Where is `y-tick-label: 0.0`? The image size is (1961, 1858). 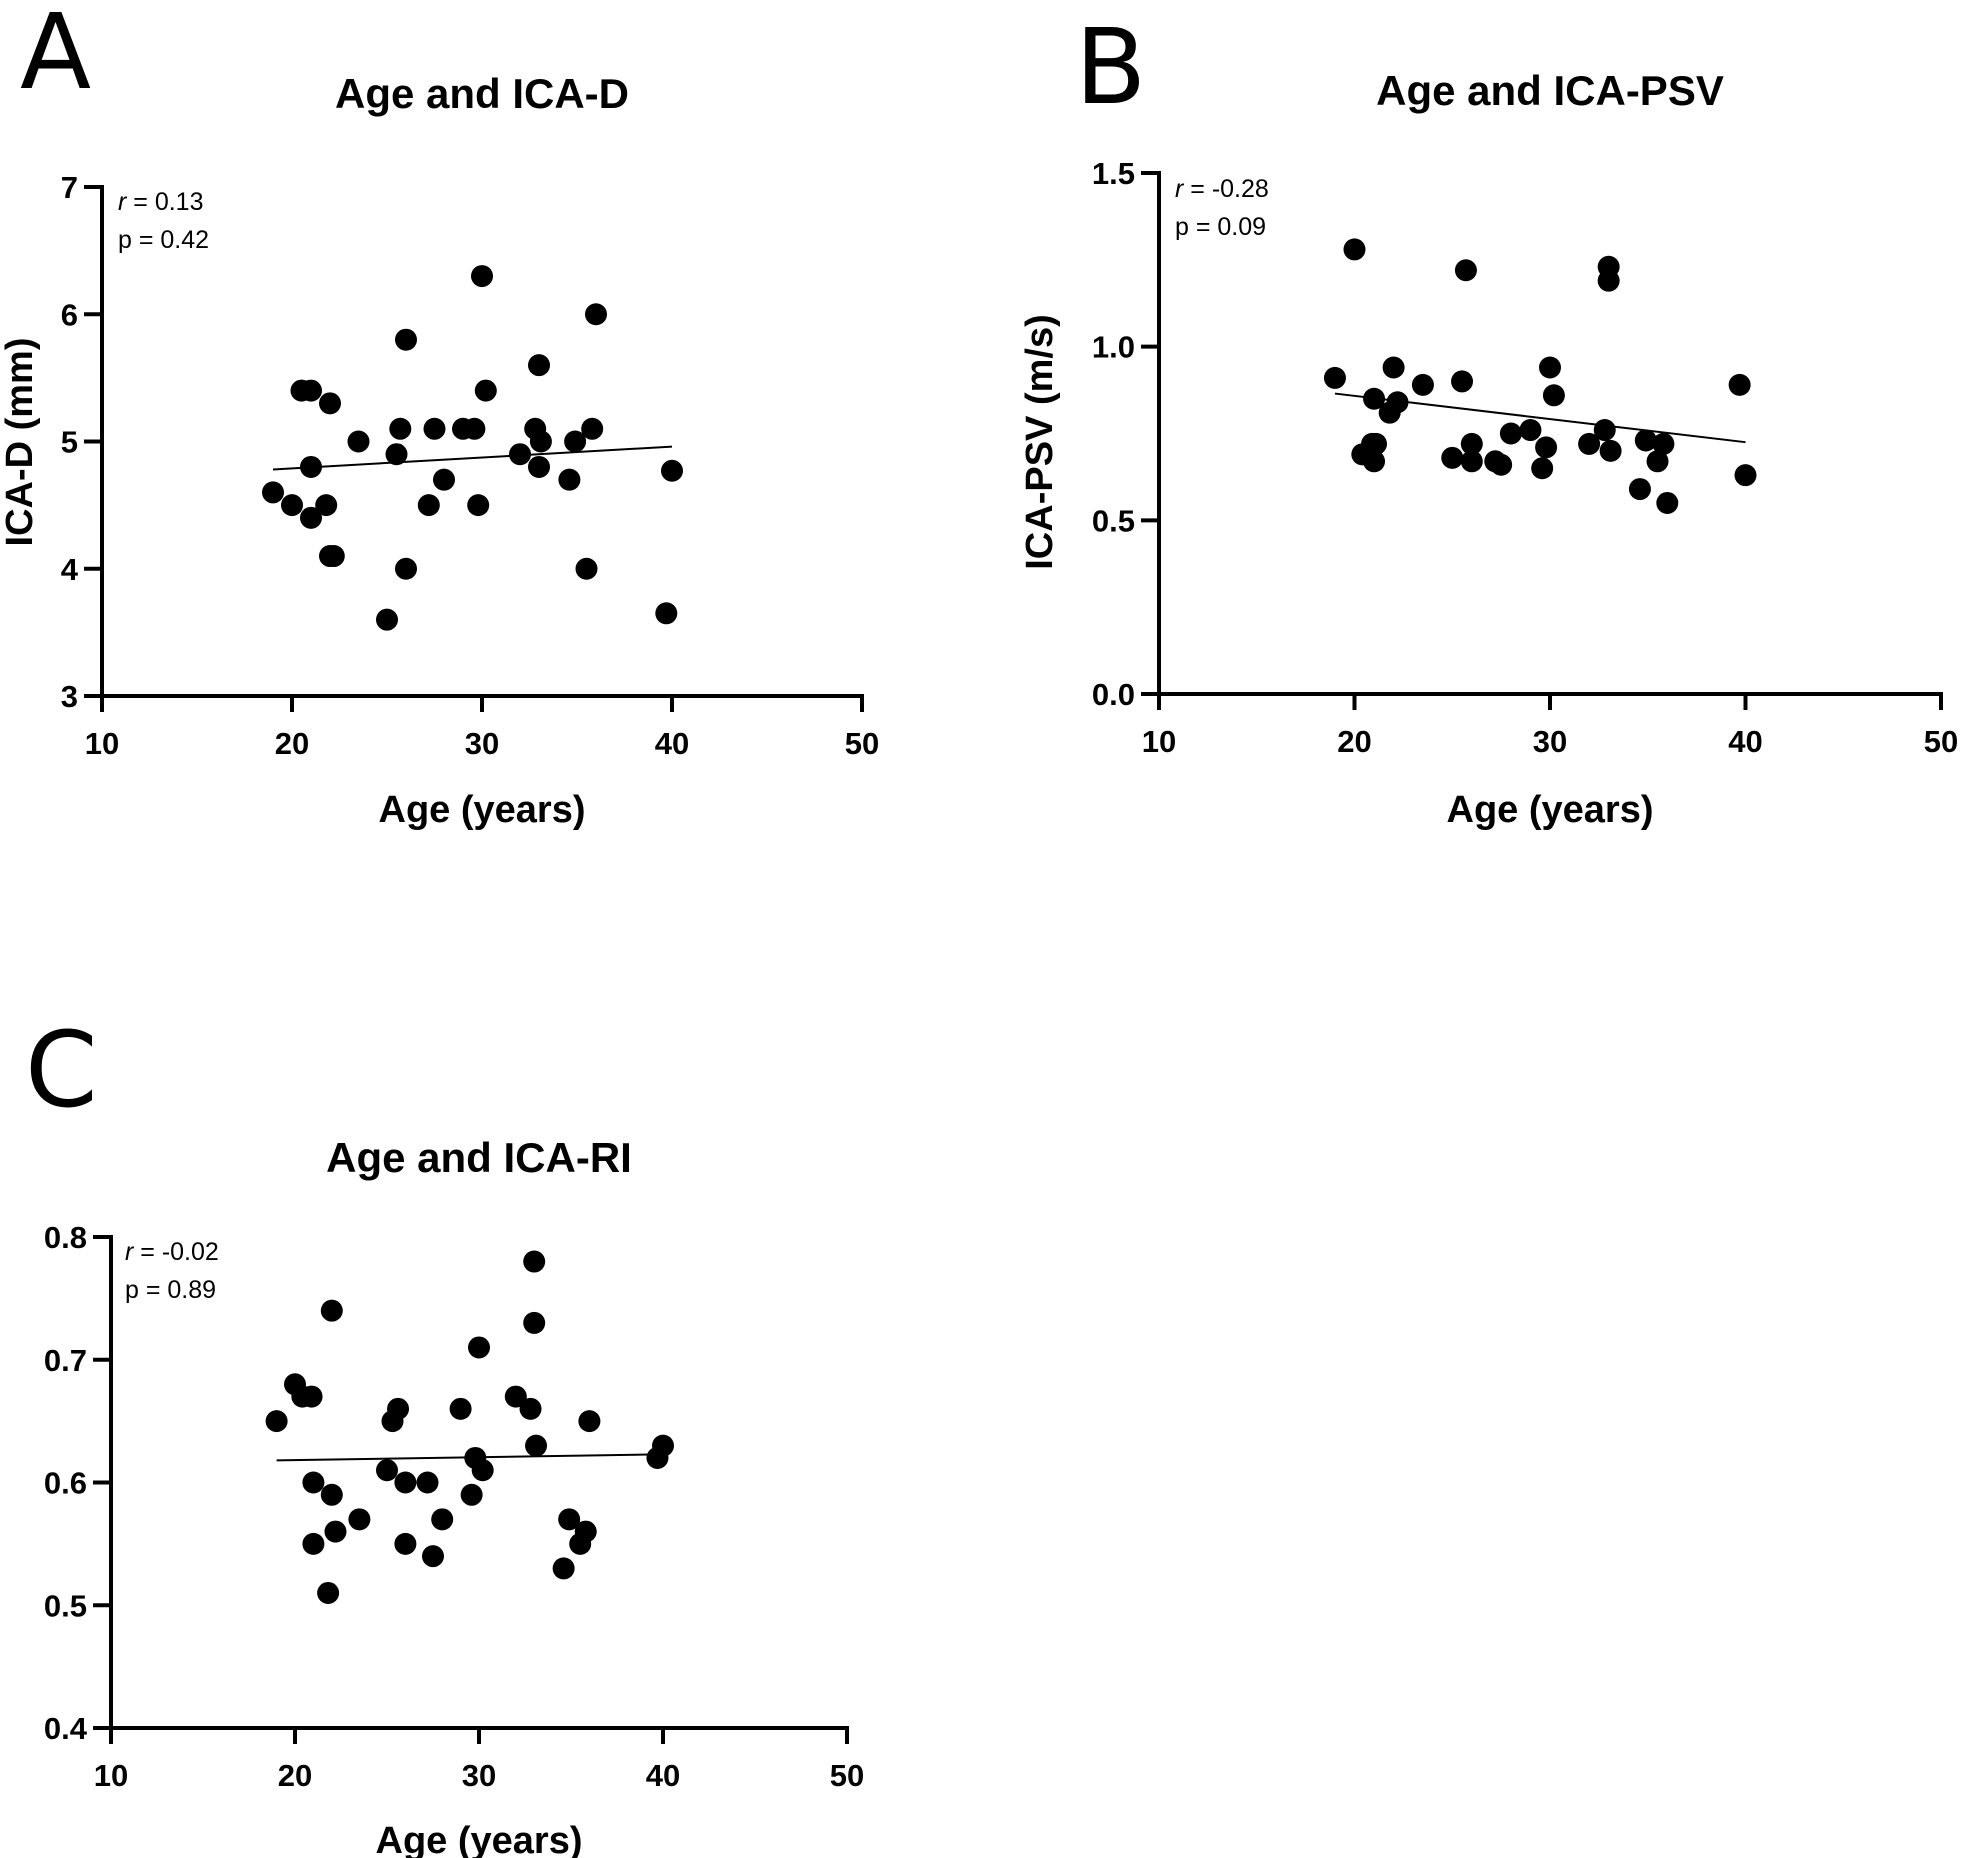
y-tick-label: 0.0 is located at coordinates (1113, 694).